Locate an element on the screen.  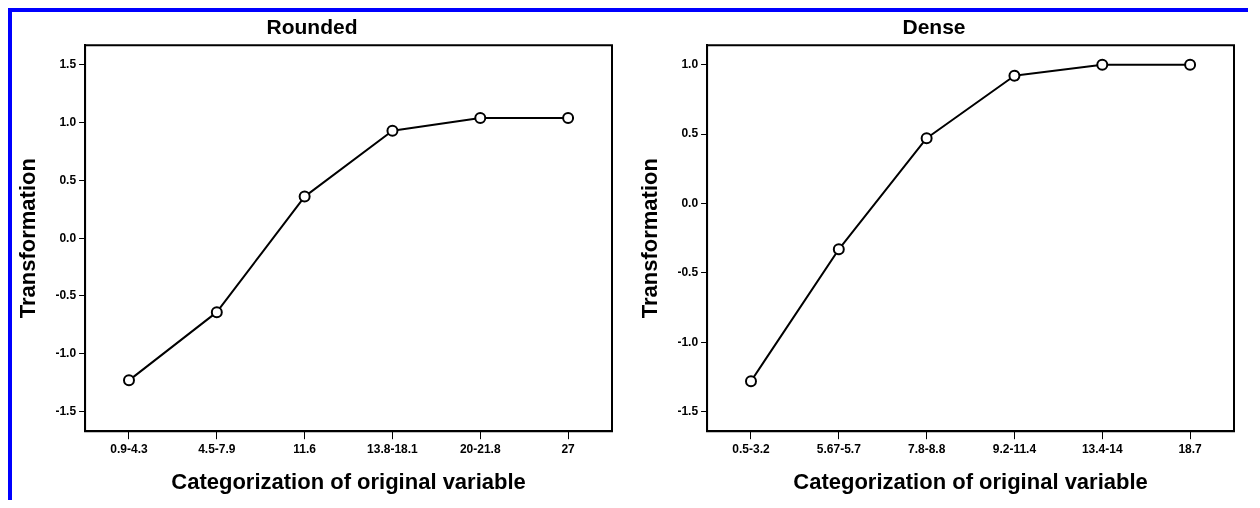
x-tick-label: 18.7 is located at coordinates (1190, 448).